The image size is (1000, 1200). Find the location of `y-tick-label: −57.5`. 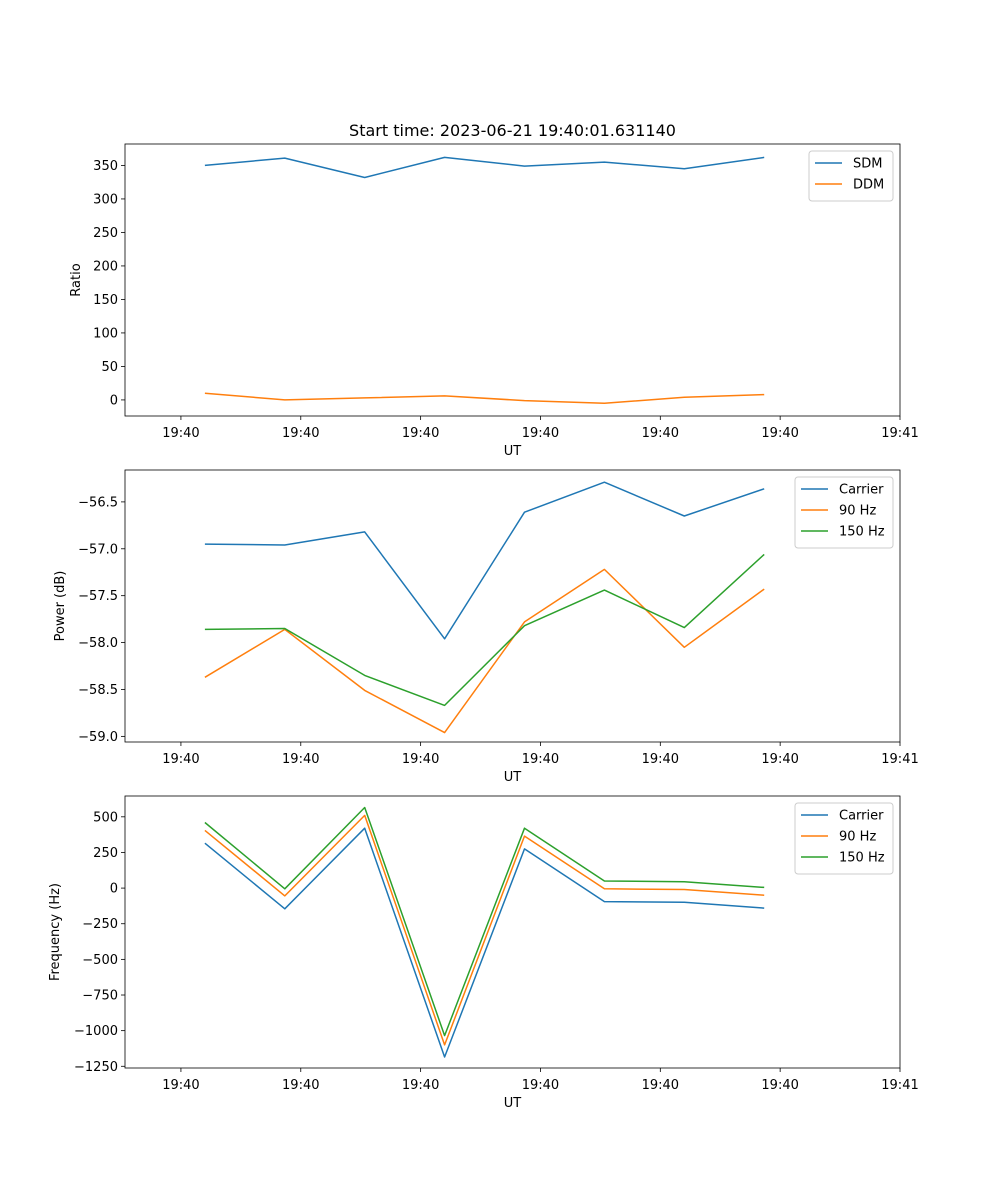

y-tick-label: −57.5 is located at coordinates (98, 596).